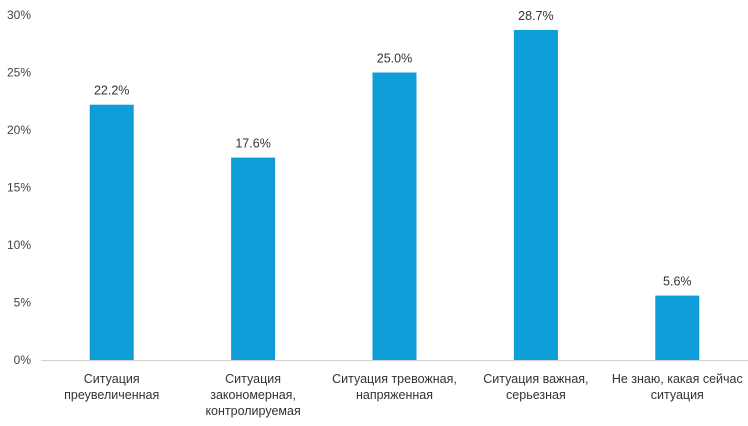 The height and width of the screenshot is (426, 748). I want to click on y-tick-label: 0%, so click(23, 360).